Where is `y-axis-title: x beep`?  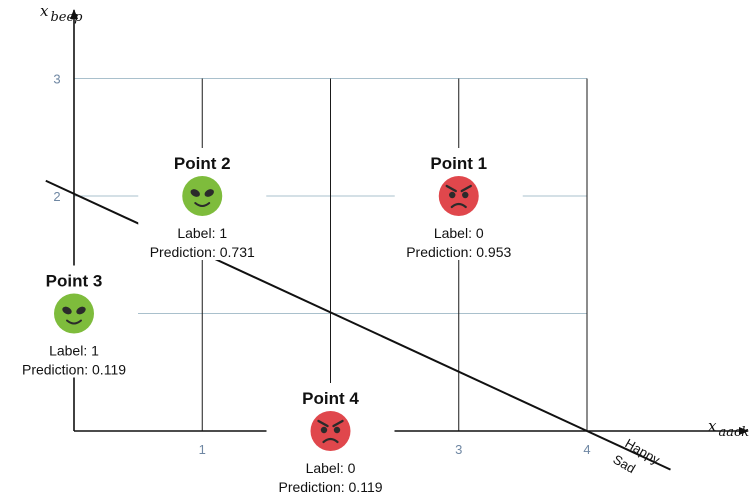 y-axis-title: x beep is located at coordinates (61, 13).